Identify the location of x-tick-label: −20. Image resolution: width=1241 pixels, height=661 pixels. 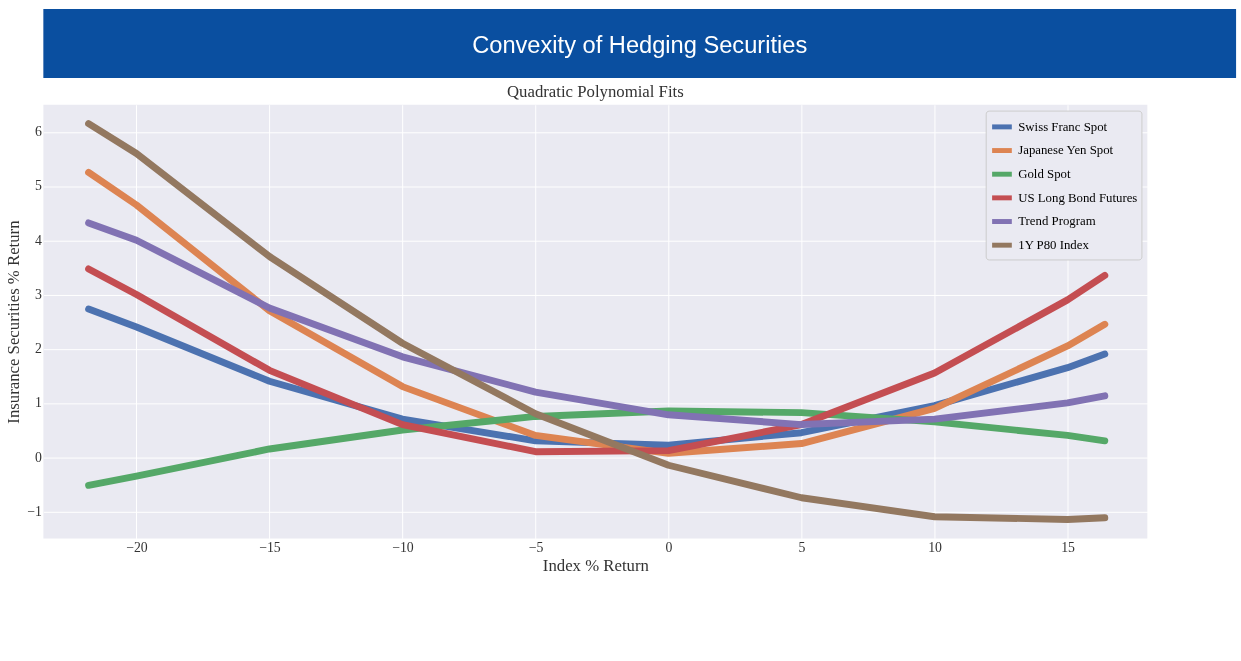
(137, 547).